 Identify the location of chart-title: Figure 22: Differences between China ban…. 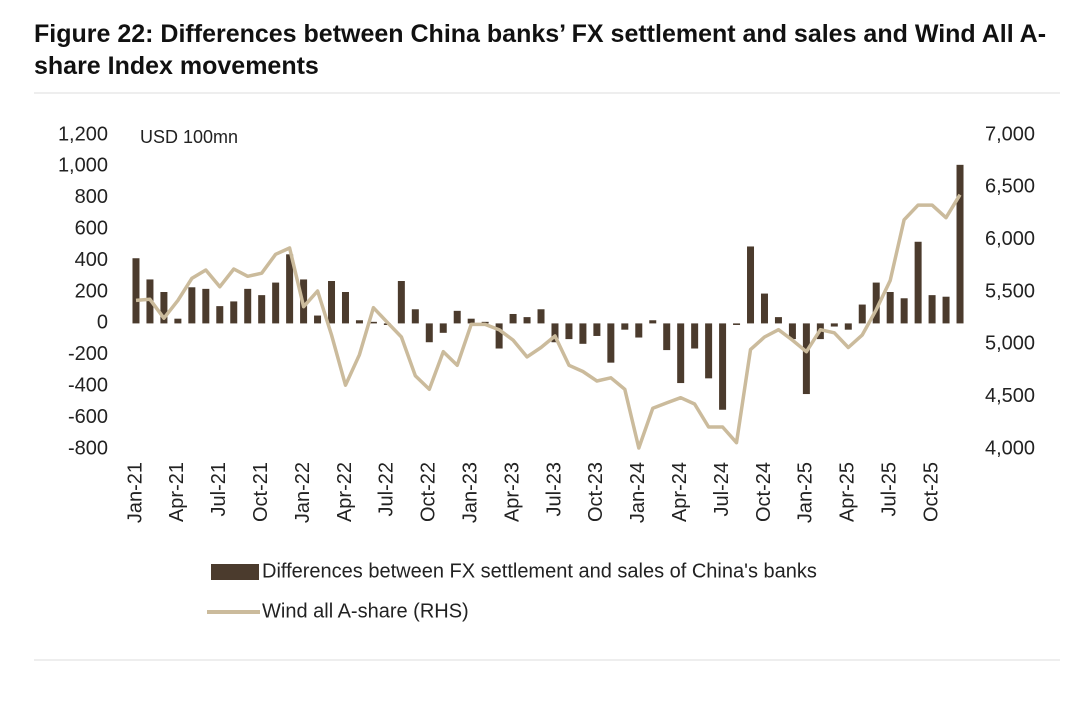
(540, 50).